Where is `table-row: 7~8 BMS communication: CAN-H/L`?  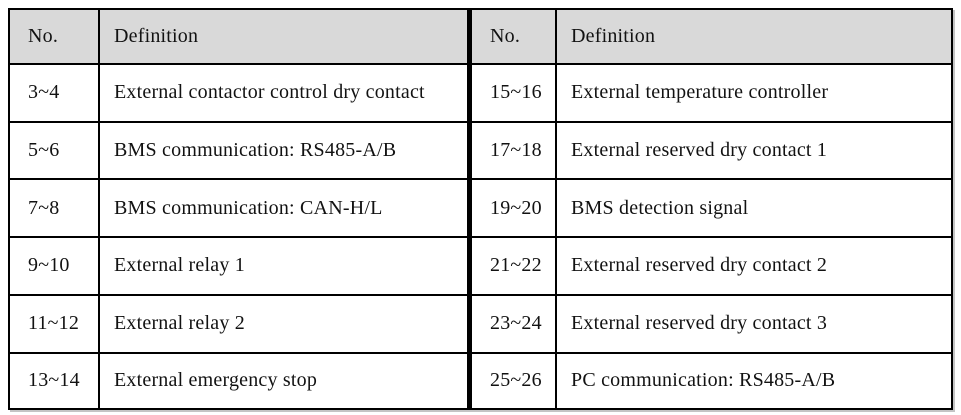 table-row: 7~8 BMS communication: CAN-H/L is located at coordinates (238, 208).